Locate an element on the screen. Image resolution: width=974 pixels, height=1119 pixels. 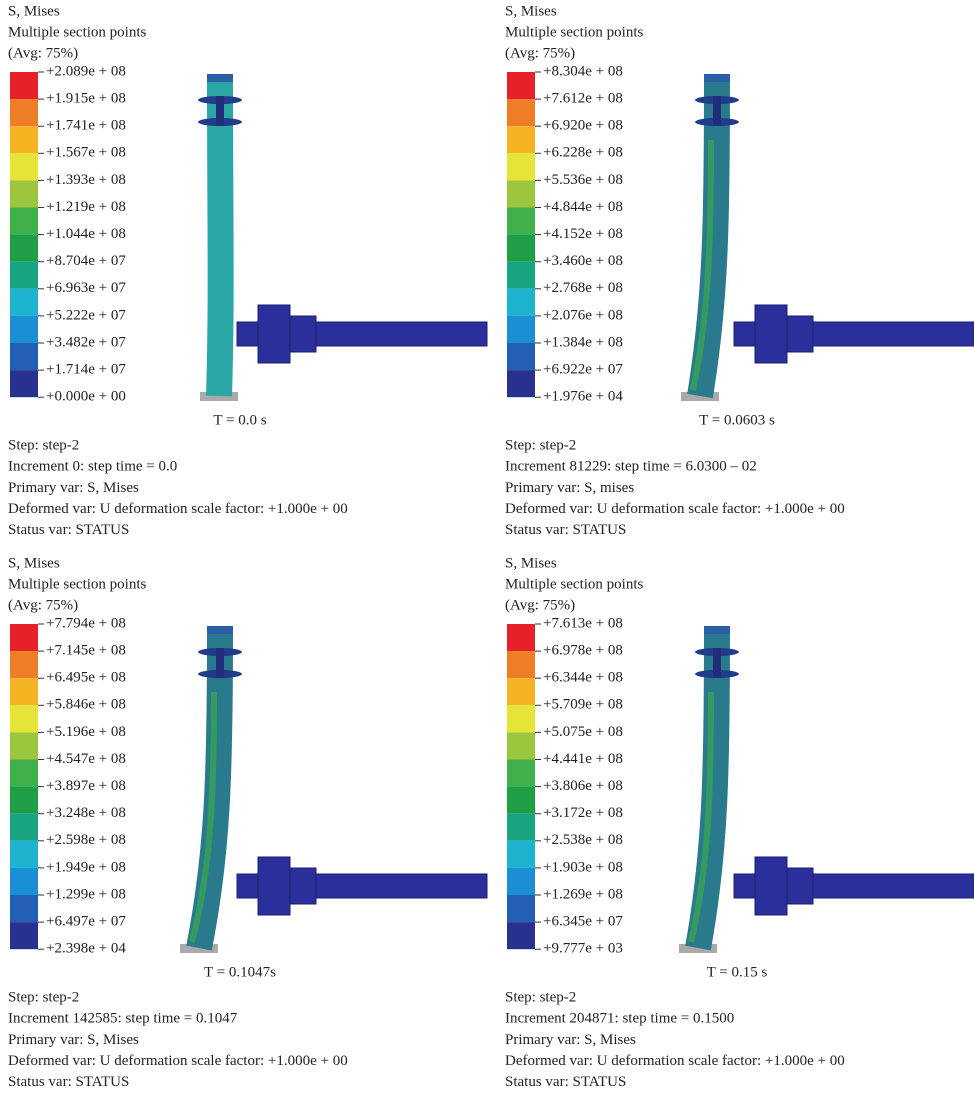
legend-label: +4.547e + 08 is located at coordinates (86, 759).